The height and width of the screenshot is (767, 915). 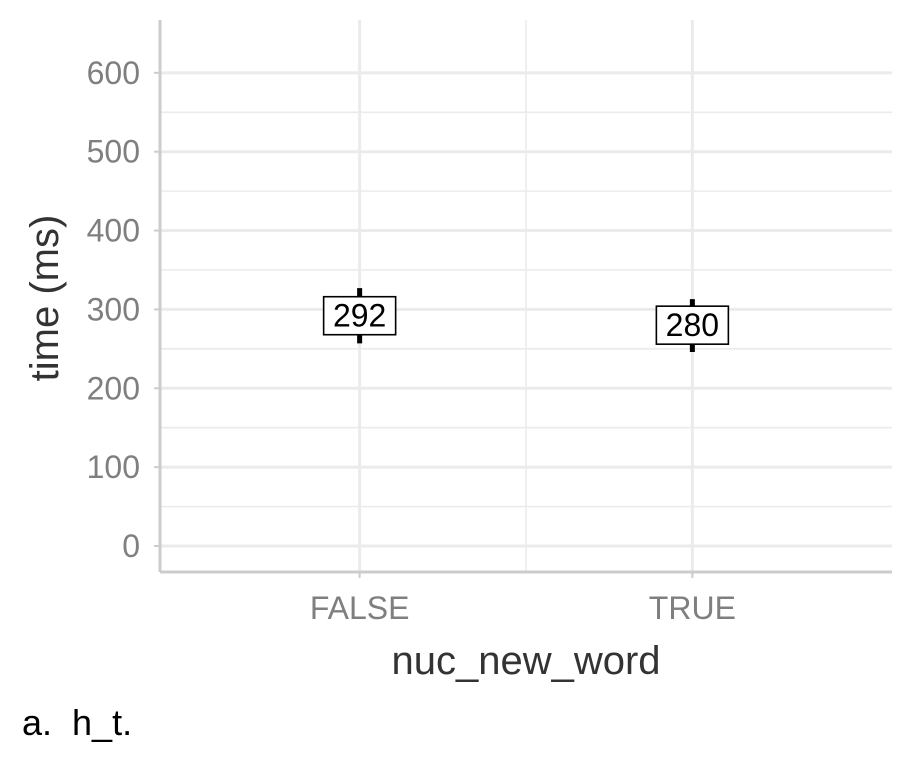 I want to click on y-tick-label: 200, so click(x=113, y=388).